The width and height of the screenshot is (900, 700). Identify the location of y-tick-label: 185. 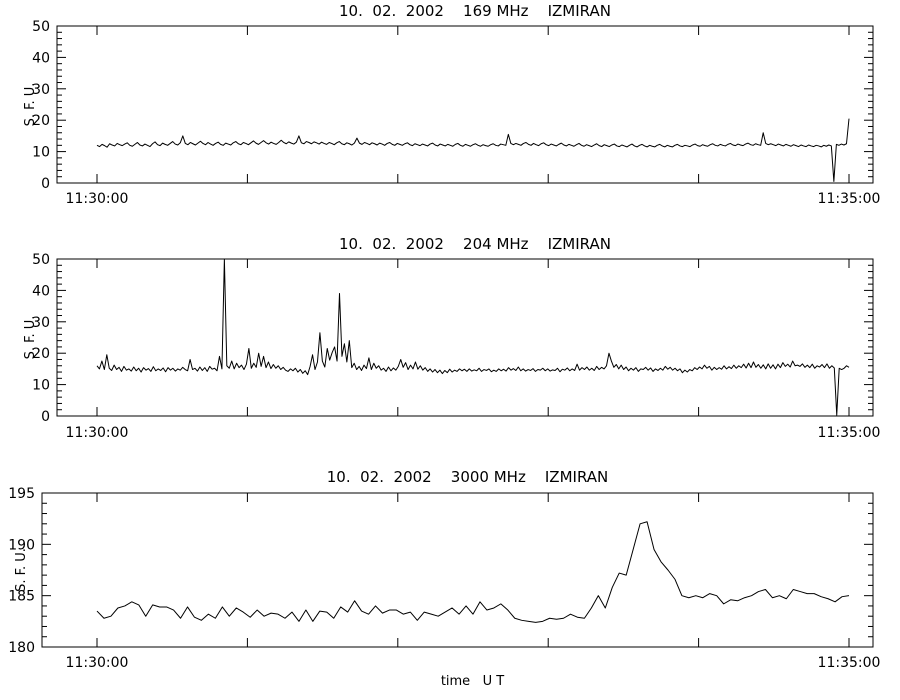
(21, 597).